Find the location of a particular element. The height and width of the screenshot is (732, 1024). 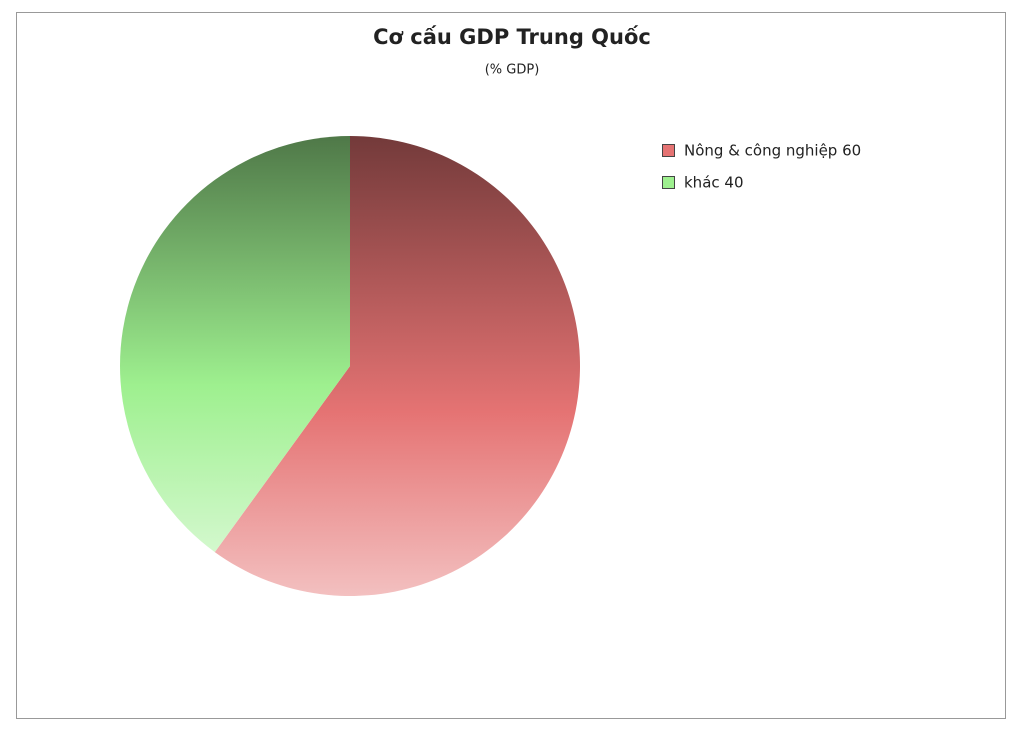

legend-label: Nông & công nghiệp 60 is located at coordinates (772, 151).